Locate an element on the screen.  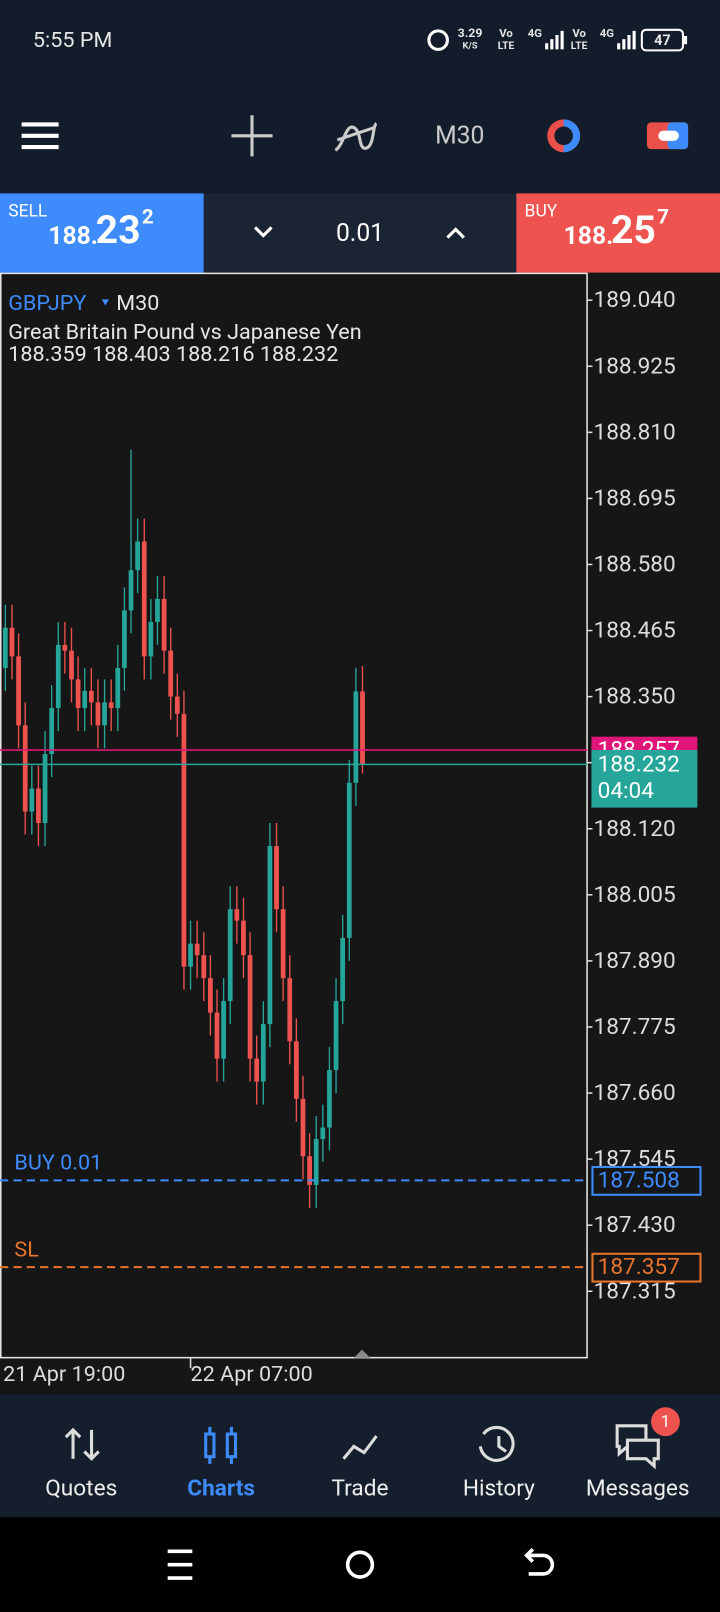
crosshair-button is located at coordinates (252, 136).